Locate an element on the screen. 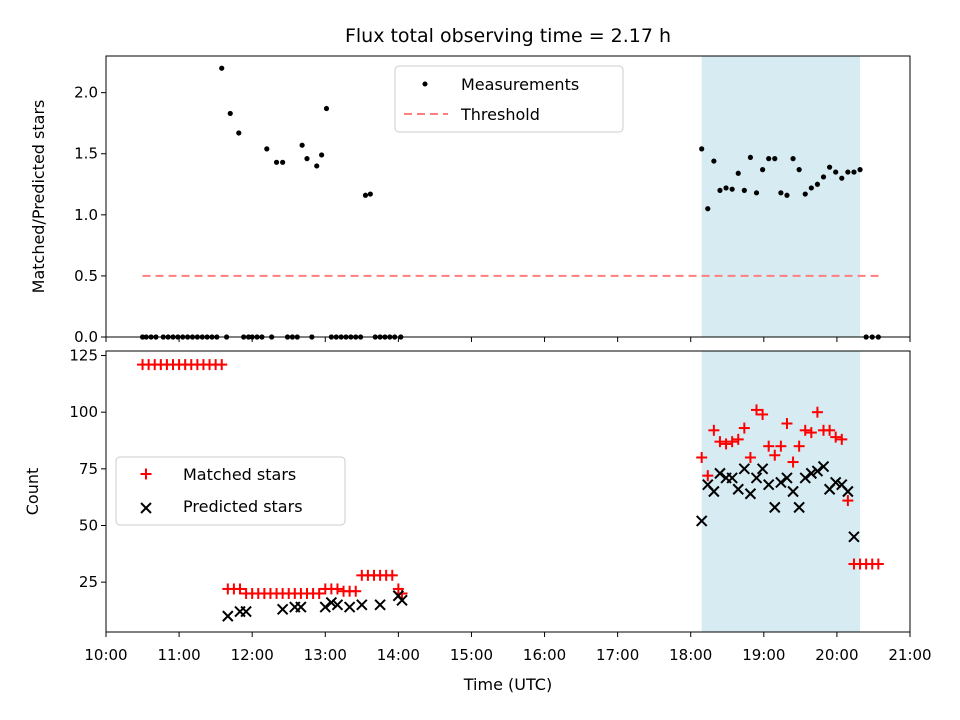 This screenshot has height=720, width=960. legend-marker-matched is located at coordinates (146, 474).